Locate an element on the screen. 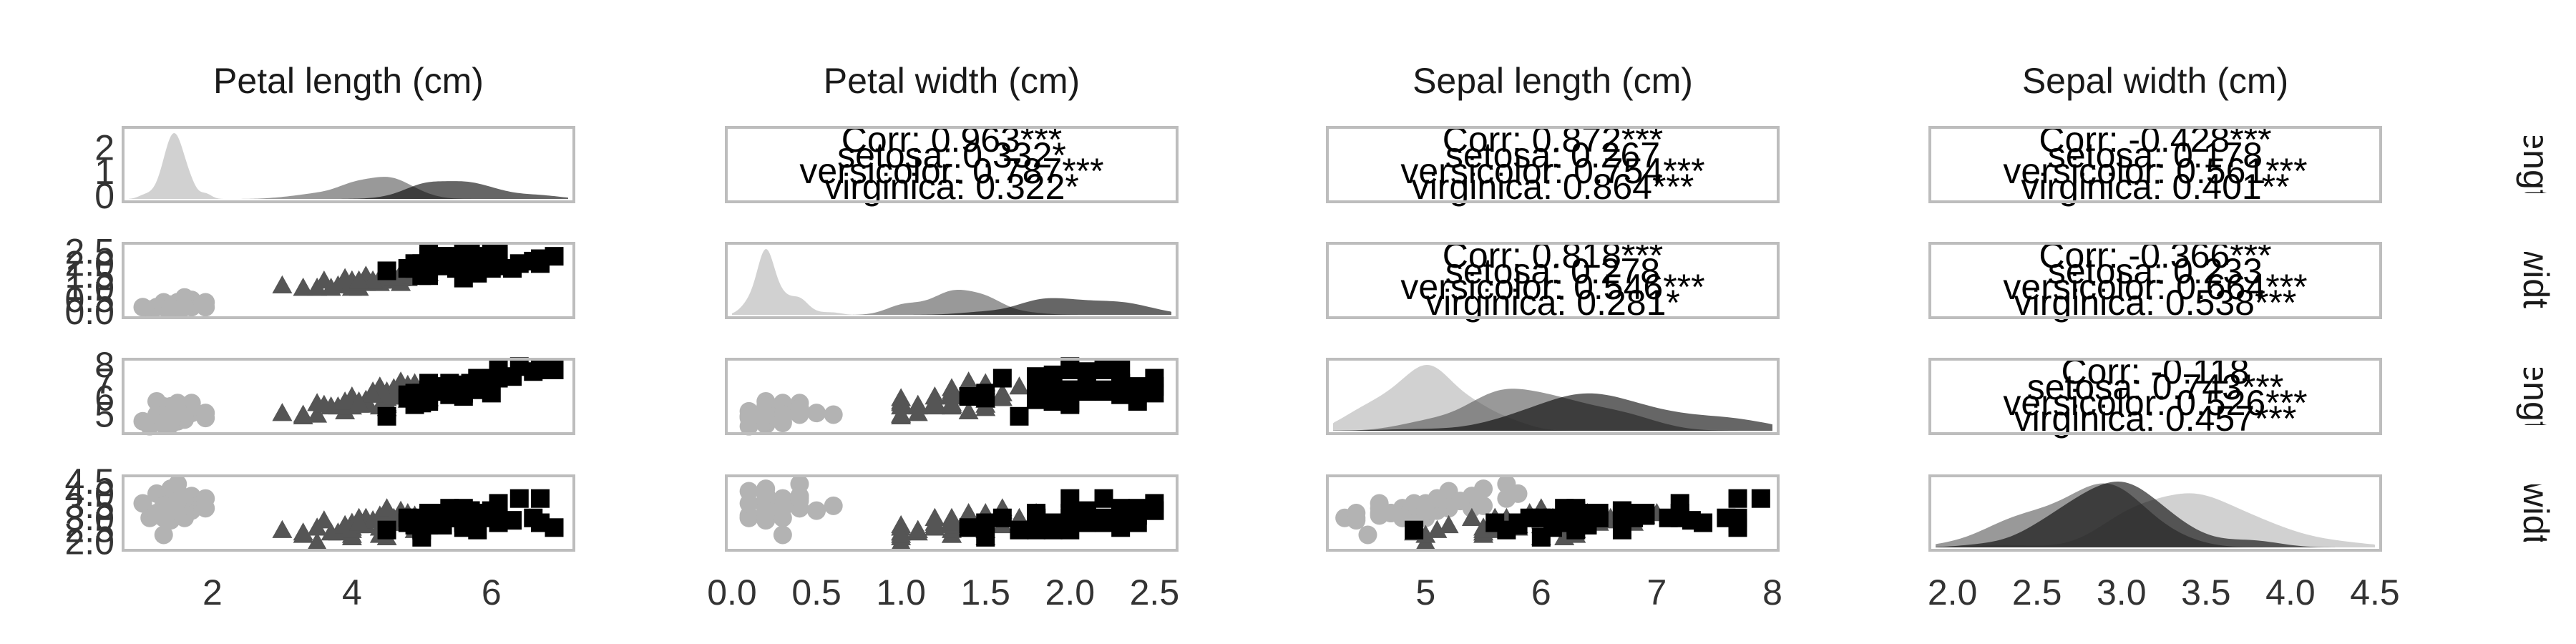 This screenshot has height=644, width=2576. corr-label-r1-c3-2: versicolor: 0.664*** is located at coordinates (2155, 287).